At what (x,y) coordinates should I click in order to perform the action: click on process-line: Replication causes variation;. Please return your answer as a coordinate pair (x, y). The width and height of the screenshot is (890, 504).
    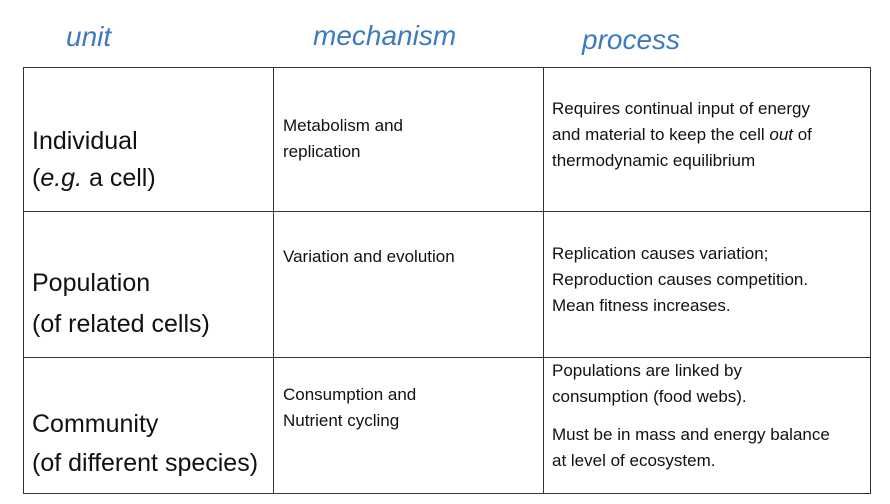
    Looking at the image, I should click on (660, 253).